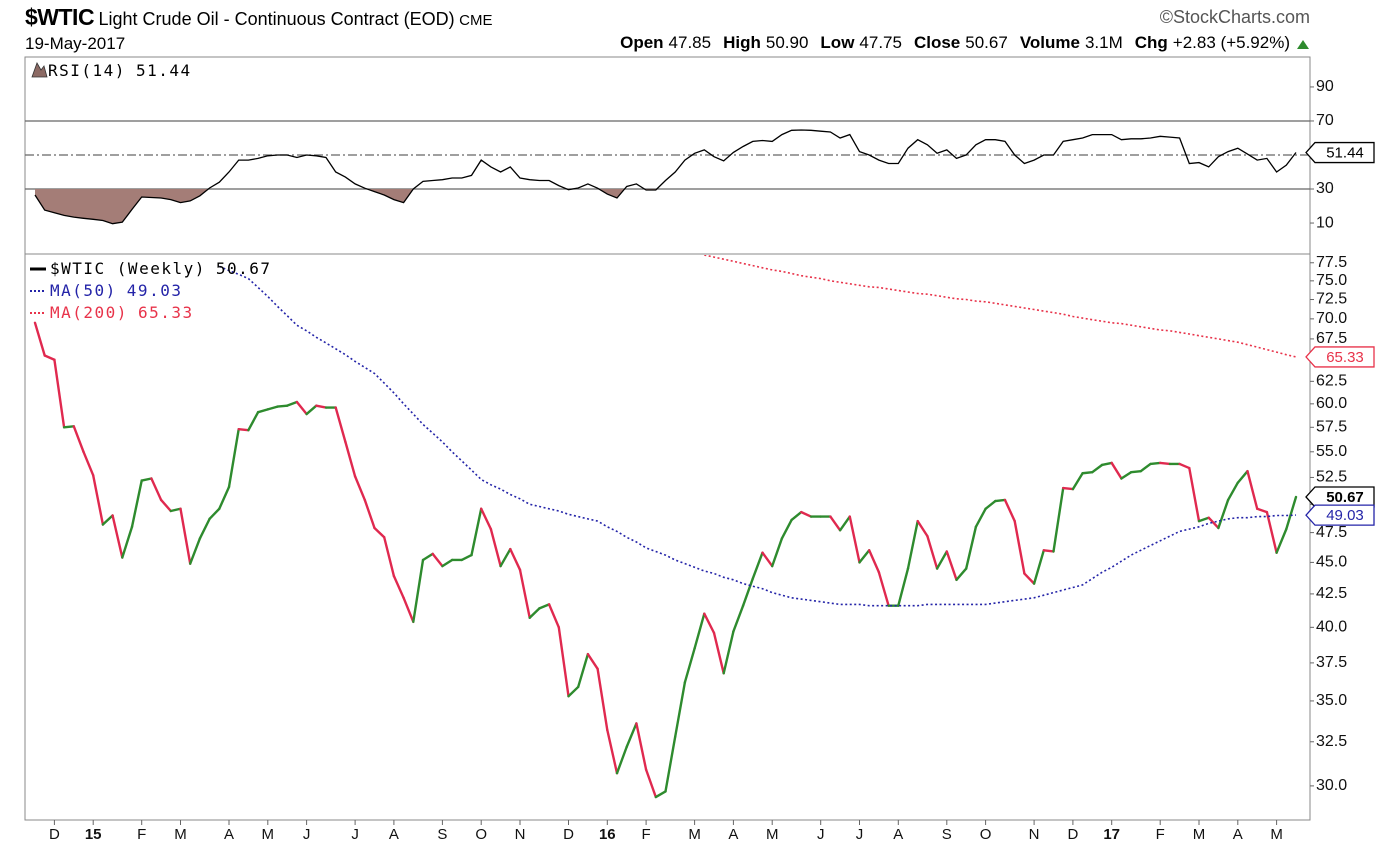  I want to click on change-arrow, so click(1303, 44).